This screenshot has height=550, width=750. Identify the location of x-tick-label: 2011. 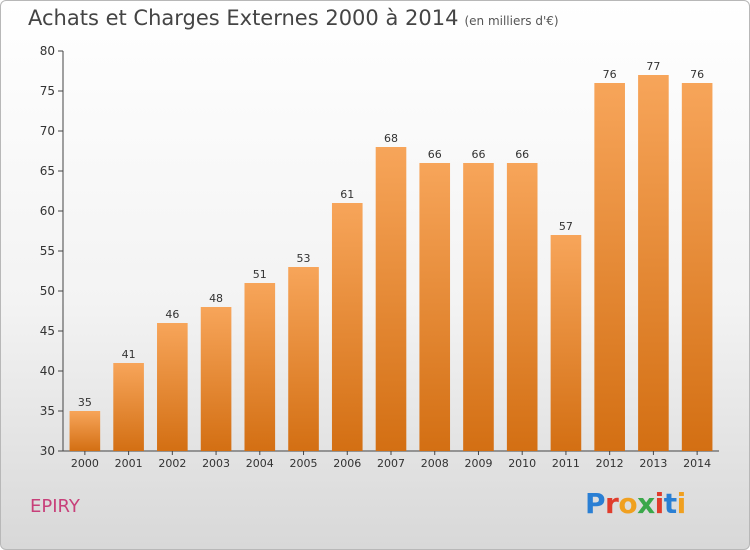
(566, 463).